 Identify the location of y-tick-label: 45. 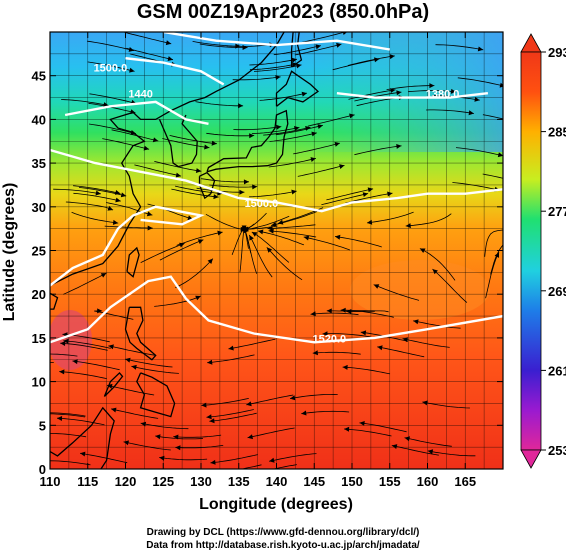
(39, 76).